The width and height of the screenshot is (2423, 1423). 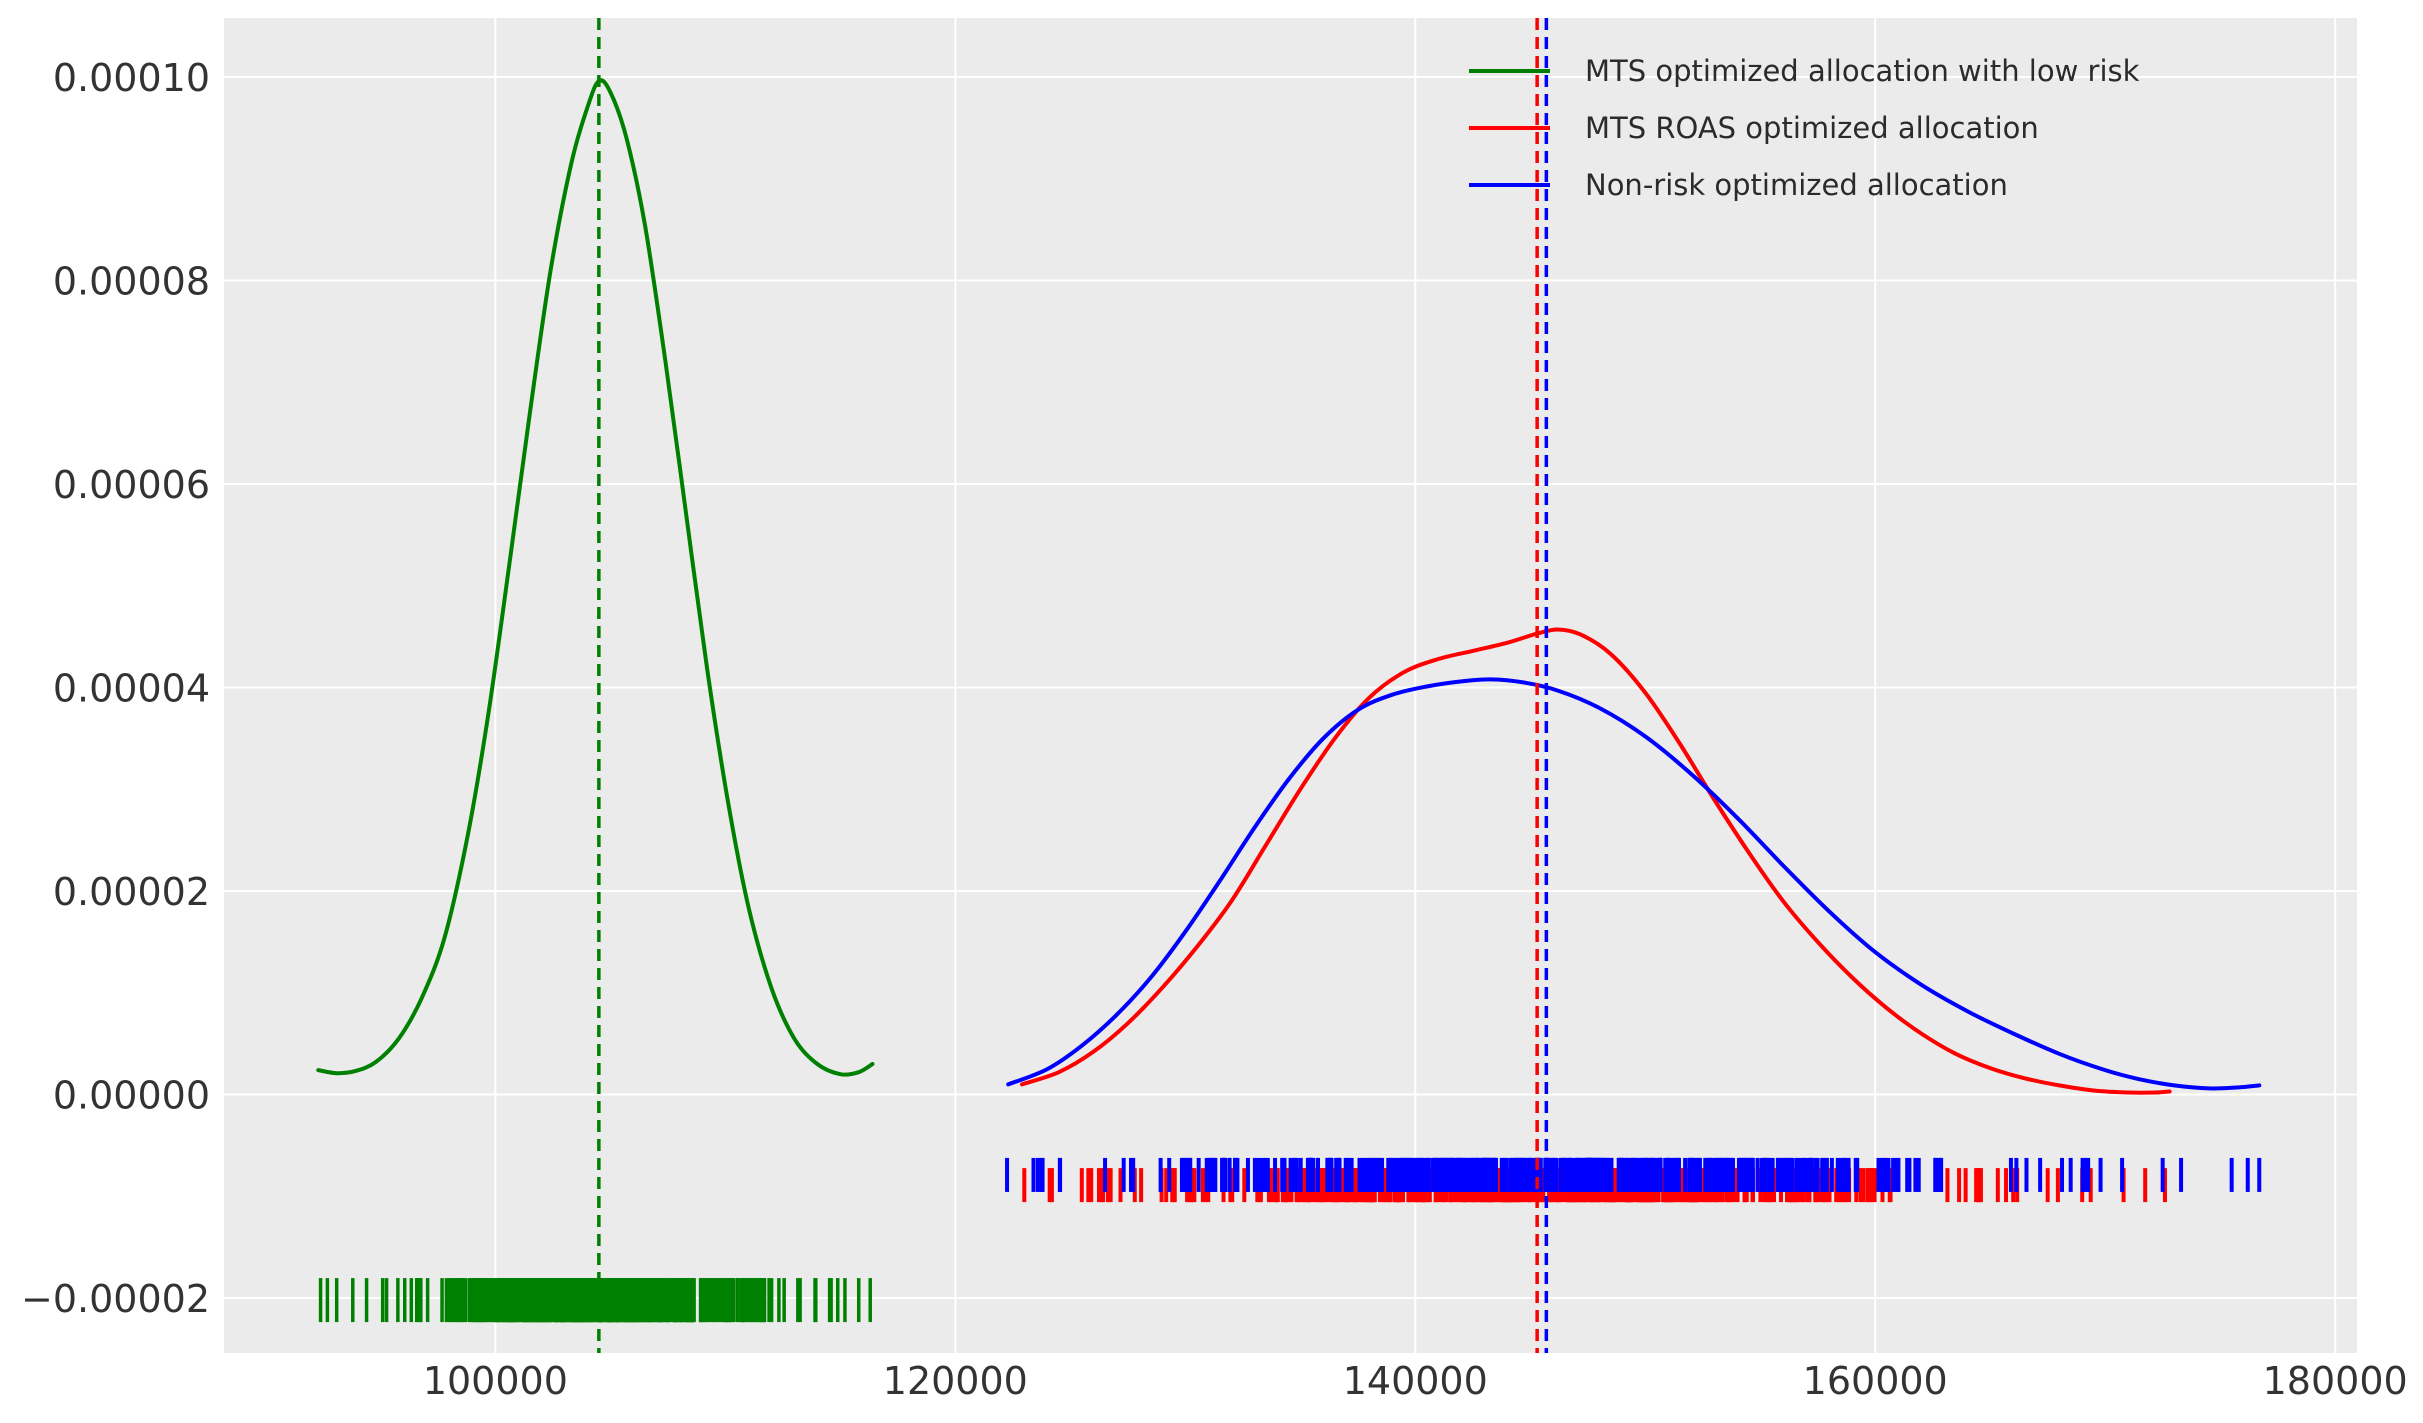 What do you see at coordinates (131, 78) in the screenshot?
I see `y-tick-label: 0.00010` at bounding box center [131, 78].